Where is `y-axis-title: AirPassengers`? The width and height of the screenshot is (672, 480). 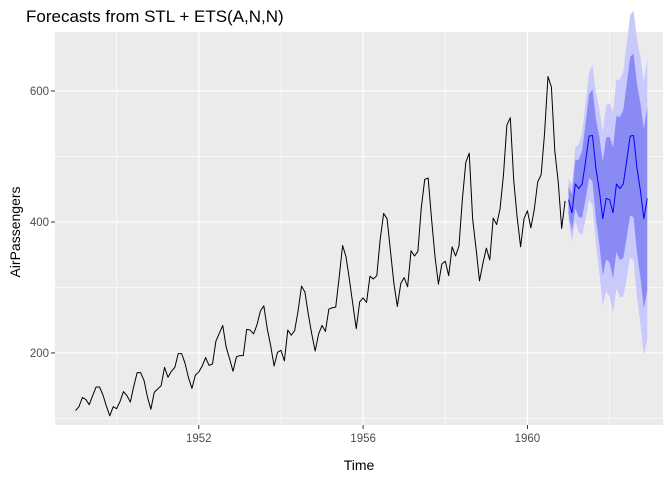 y-axis-title: AirPassengers is located at coordinates (15, 231).